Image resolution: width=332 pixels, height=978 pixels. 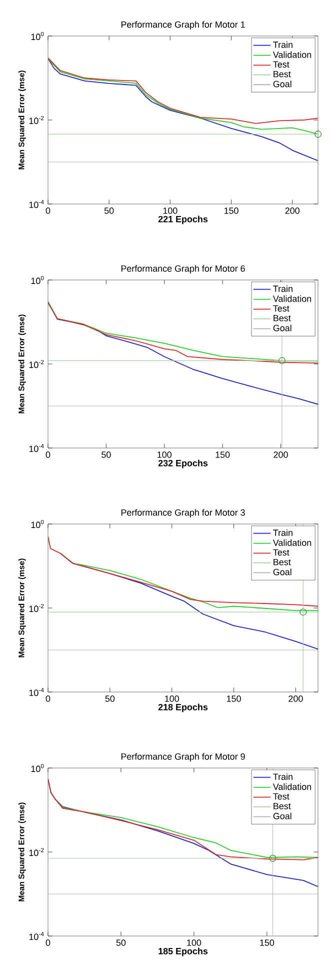 What do you see at coordinates (183, 220) in the screenshot?
I see `x-axis-title: 221 Epochs` at bounding box center [183, 220].